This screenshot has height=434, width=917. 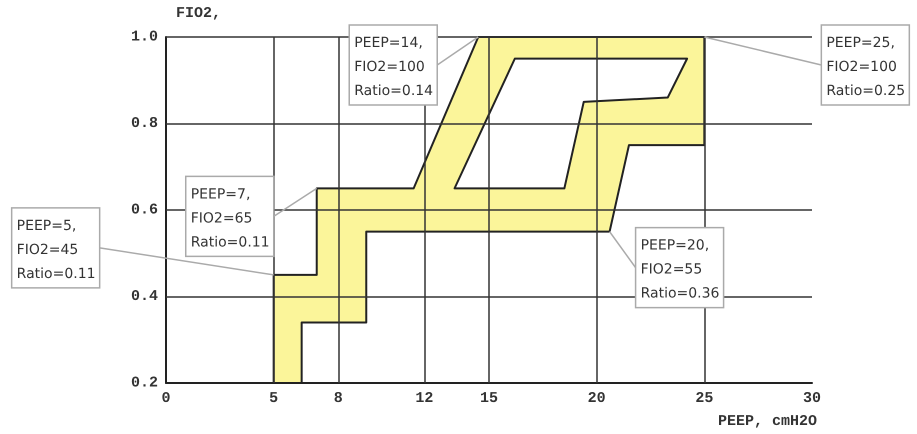 I want to click on y-tick-label: 0.8, so click(x=144, y=123).